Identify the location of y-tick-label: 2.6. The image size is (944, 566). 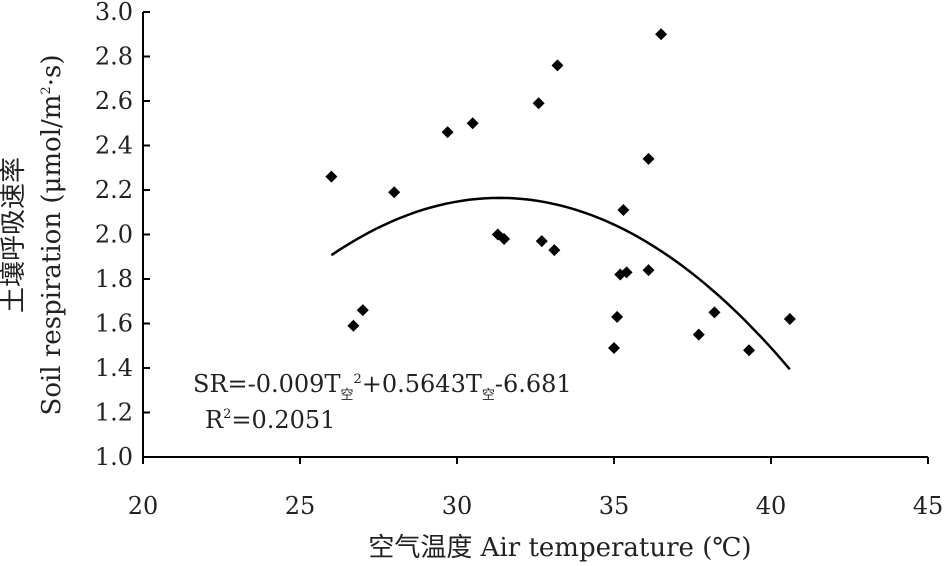
(114, 101).